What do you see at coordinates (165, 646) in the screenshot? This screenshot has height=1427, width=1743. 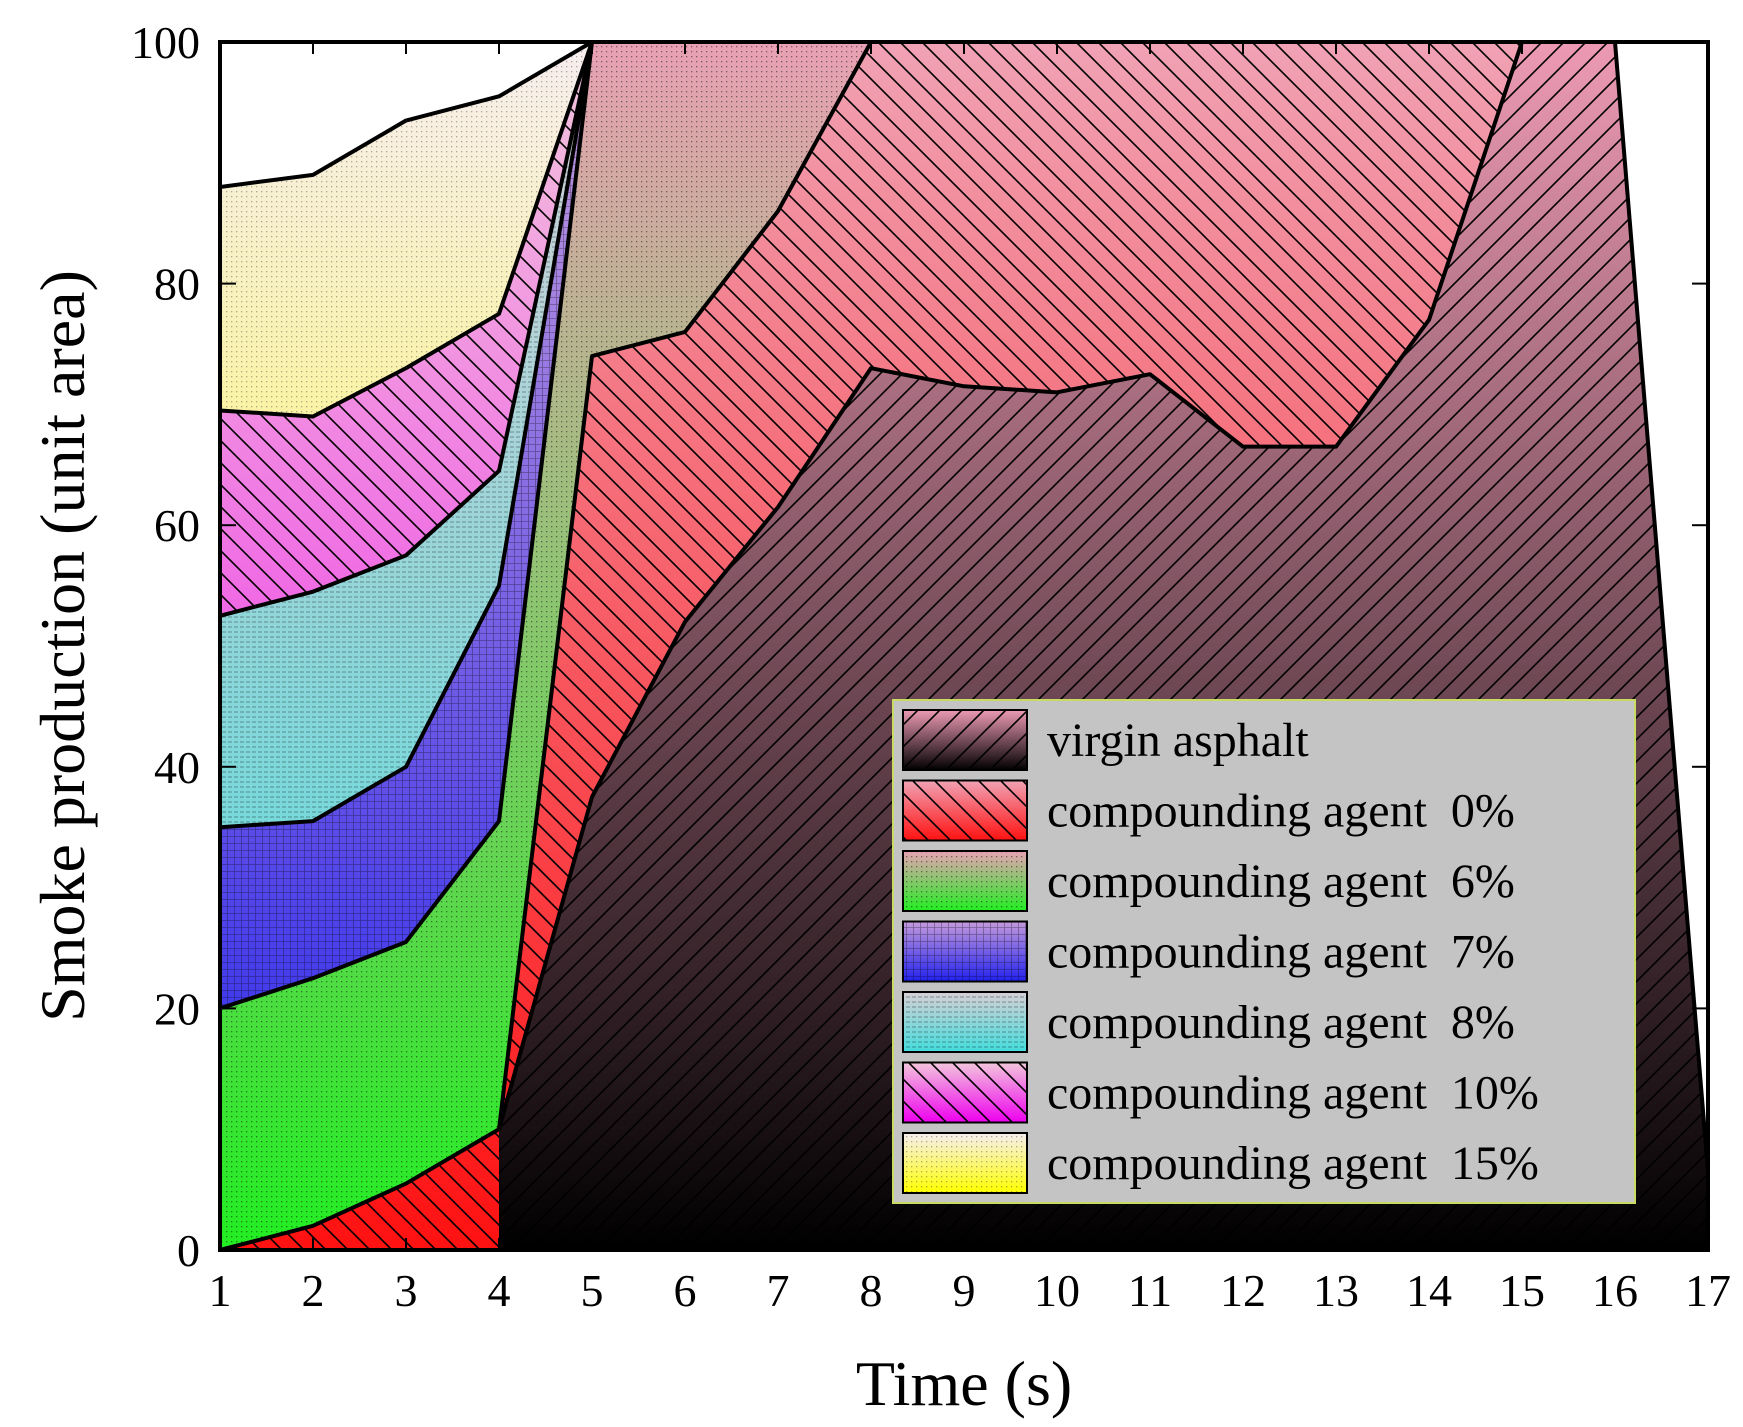 I see `y-tick-labels: 0 20 40 60 80 100` at bounding box center [165, 646].